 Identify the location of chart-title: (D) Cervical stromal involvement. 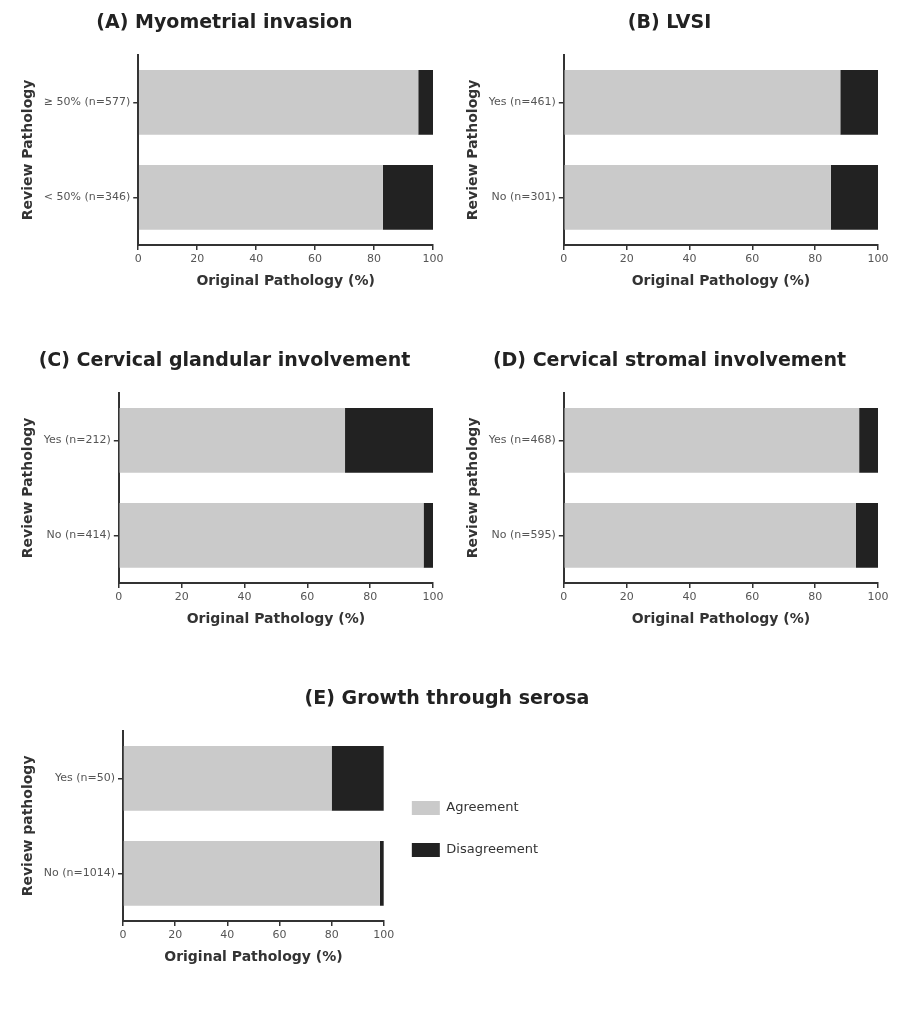
(669, 359).